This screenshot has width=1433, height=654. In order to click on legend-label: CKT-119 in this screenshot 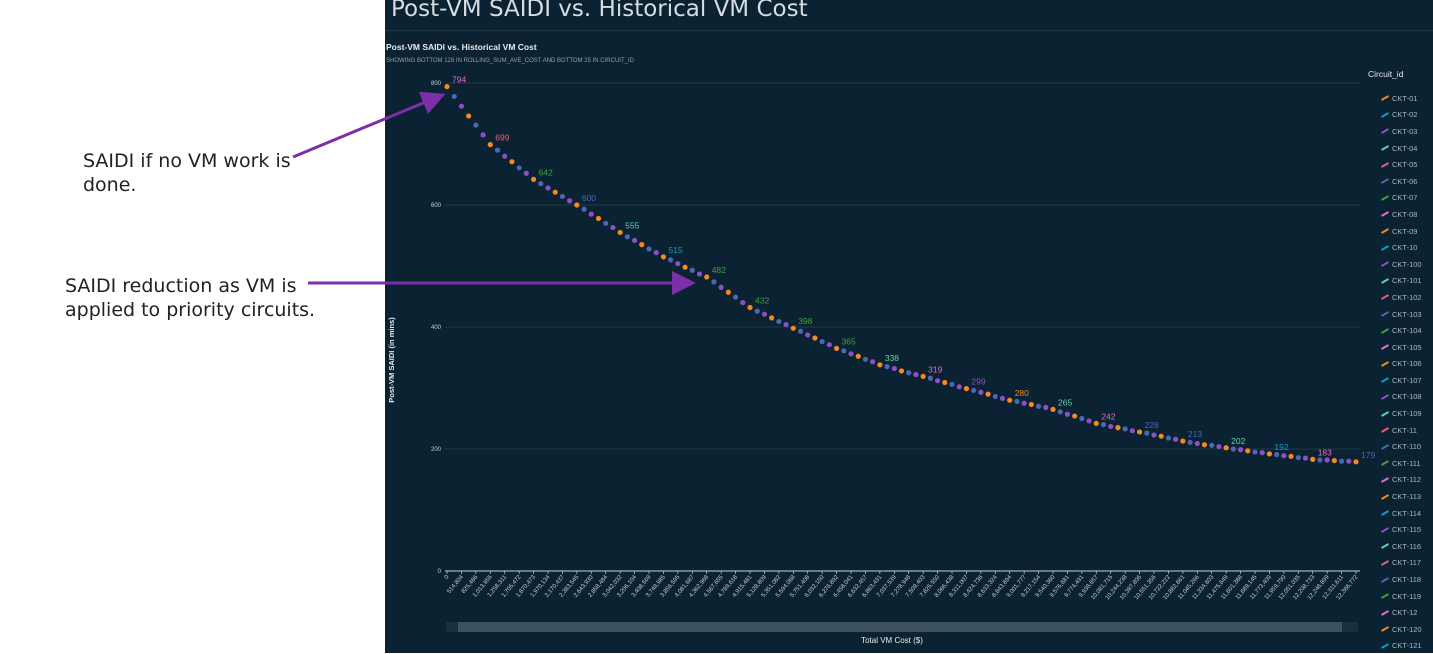, I will do `click(1407, 596)`.